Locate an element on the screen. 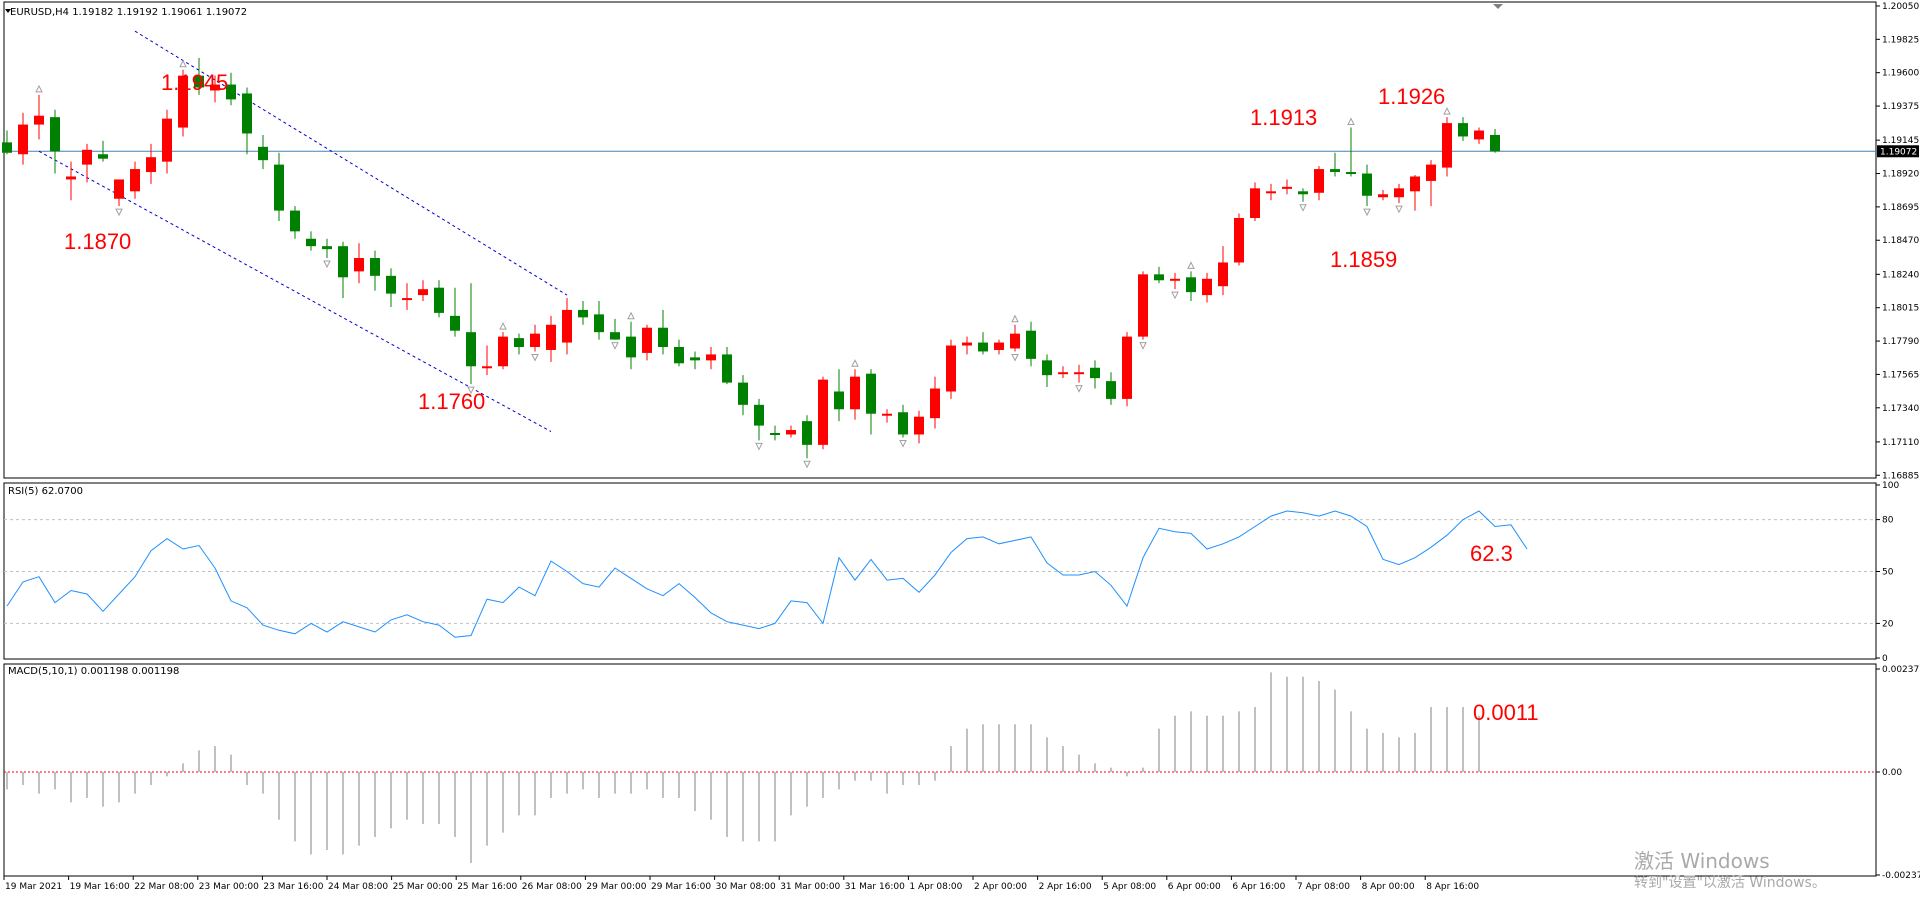  time-tick-label: 19 Mar 2021 is located at coordinates (33, 887).